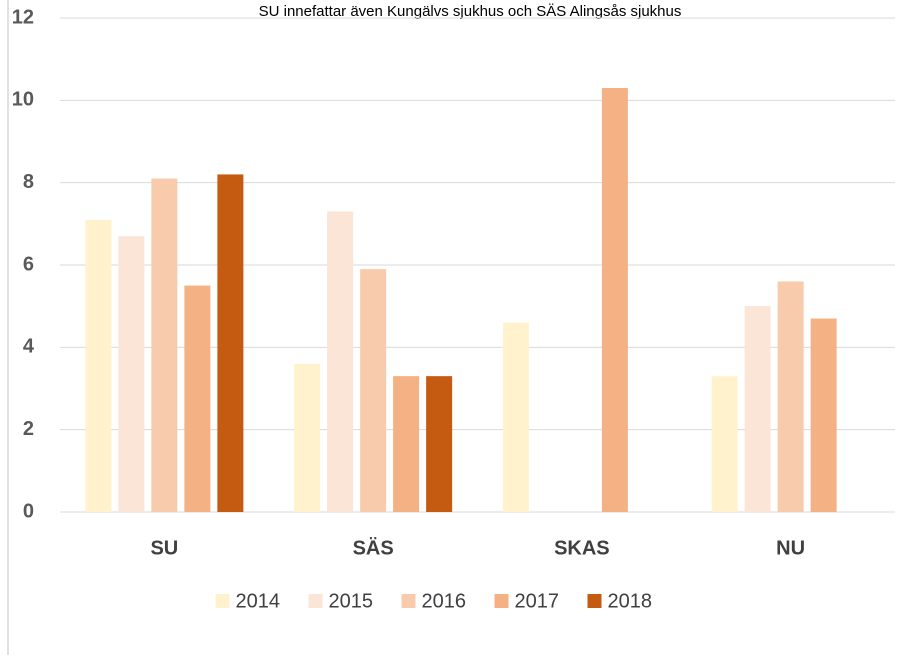 Image resolution: width=897 pixels, height=655 pixels. I want to click on legend-label: 2018, so click(630, 601).